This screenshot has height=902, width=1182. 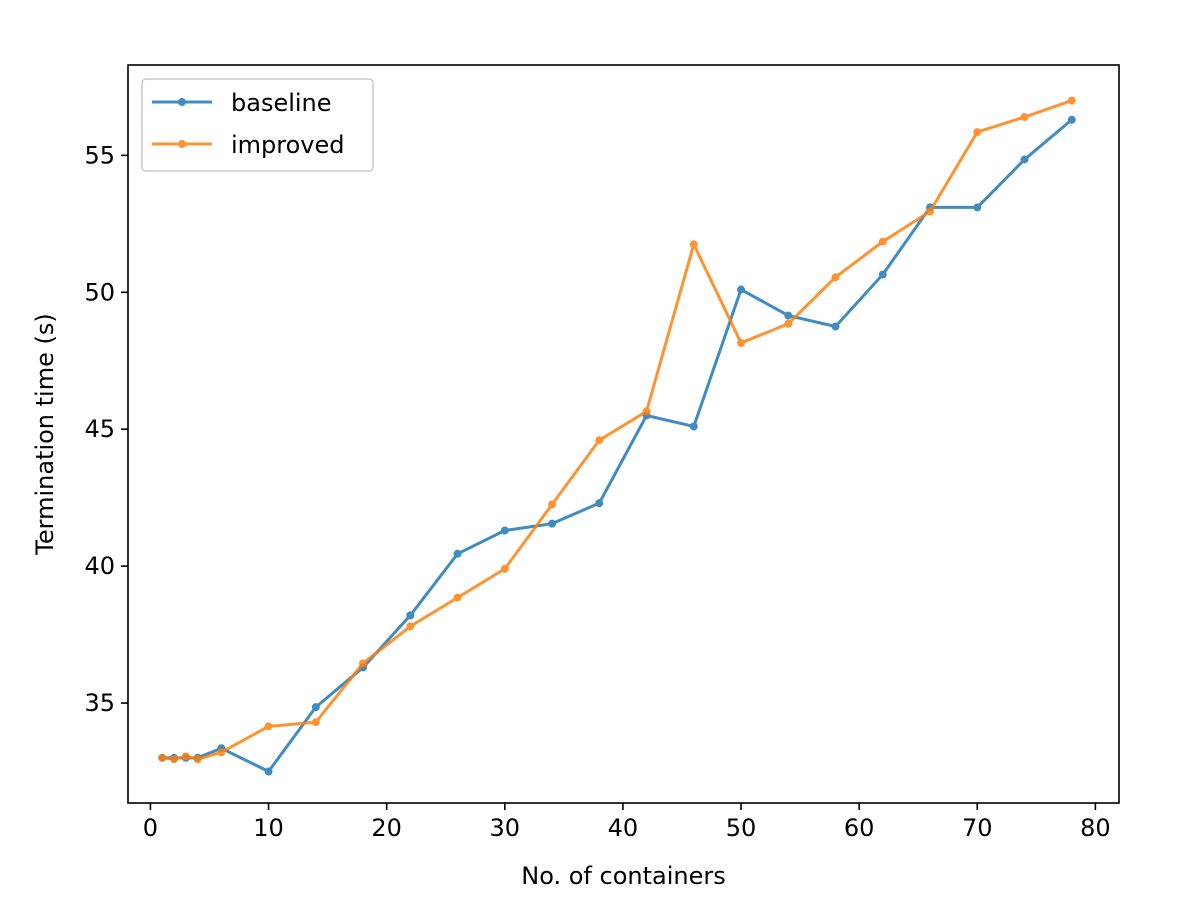 I want to click on x-tick-label: 60, so click(x=859, y=828).